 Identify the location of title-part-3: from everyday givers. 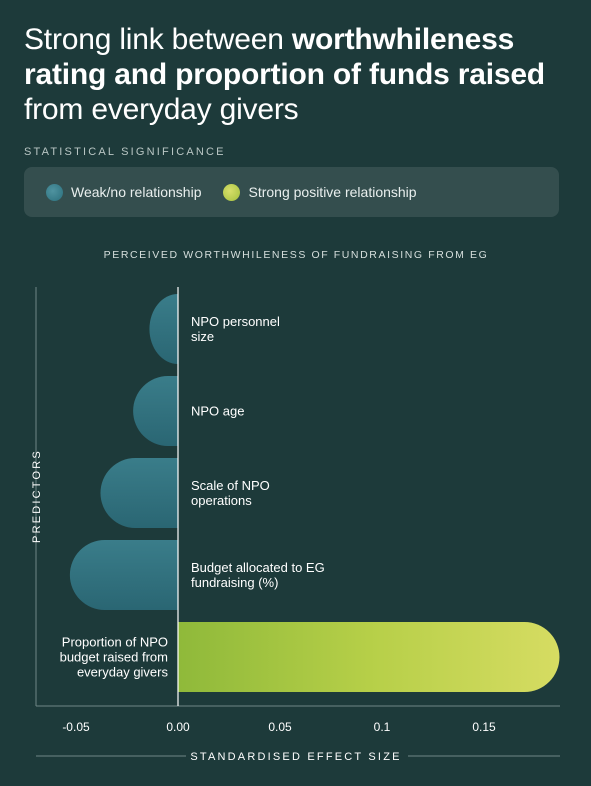
(161, 109).